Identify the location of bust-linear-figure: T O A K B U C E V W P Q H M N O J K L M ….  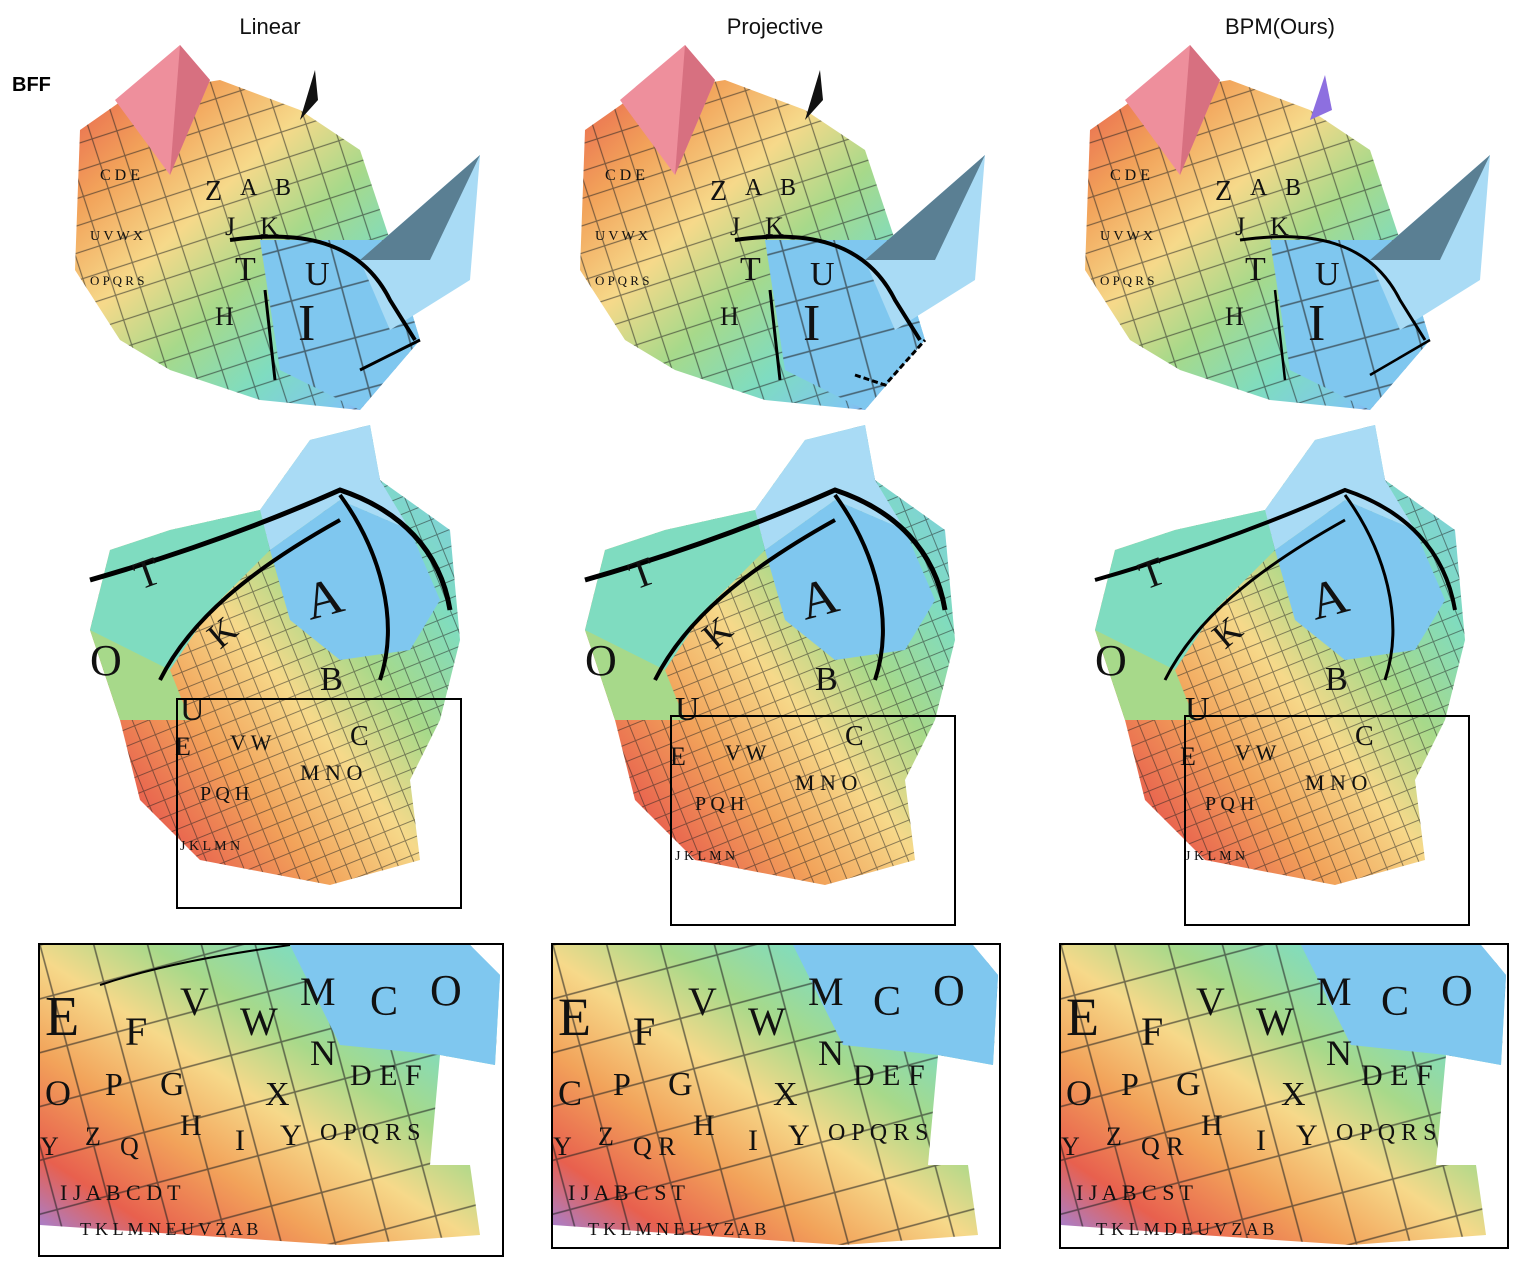
(274, 655).